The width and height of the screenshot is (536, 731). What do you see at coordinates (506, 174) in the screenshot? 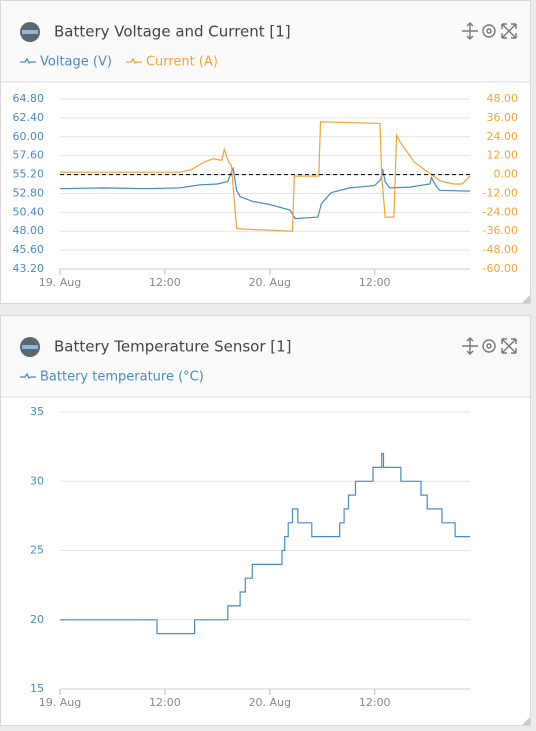
I see `y2-tick-label: 0.00` at bounding box center [506, 174].